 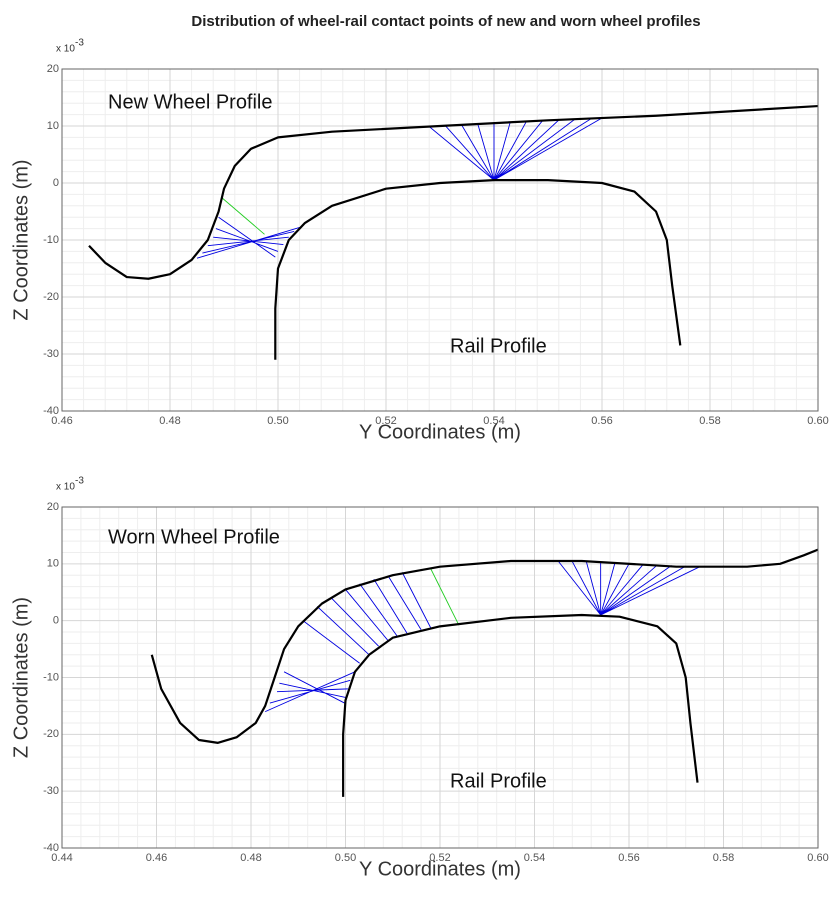 What do you see at coordinates (190, 102) in the screenshot?
I see `annotation: New Wheel Profile` at bounding box center [190, 102].